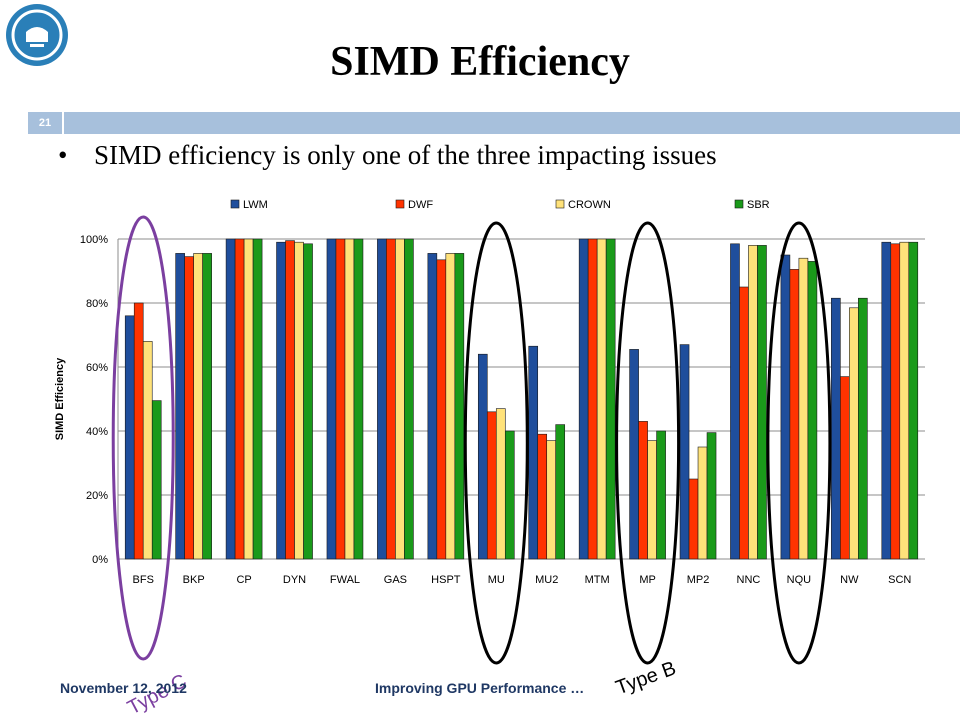  I want to click on bar-crown-gas, so click(400, 399).